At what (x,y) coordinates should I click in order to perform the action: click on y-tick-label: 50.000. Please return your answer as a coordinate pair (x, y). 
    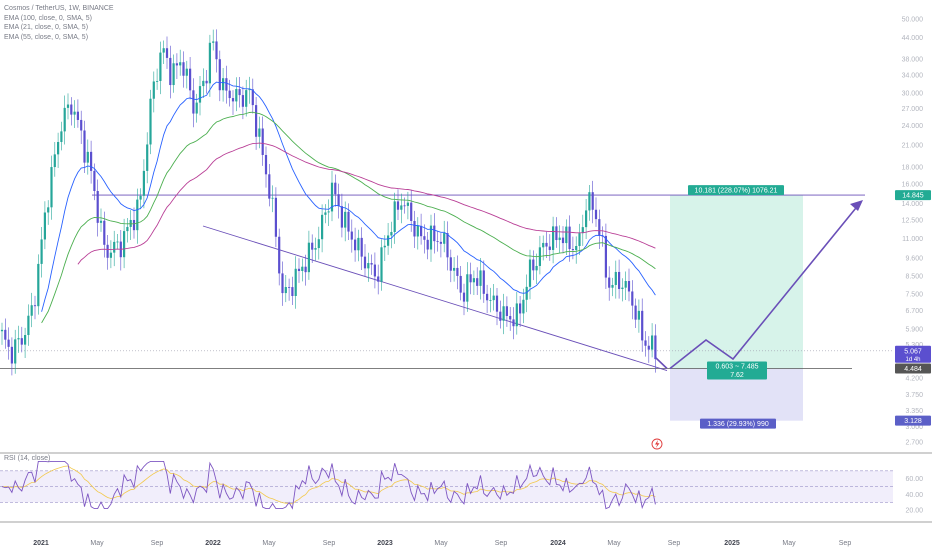
    Looking at the image, I should click on (913, 20).